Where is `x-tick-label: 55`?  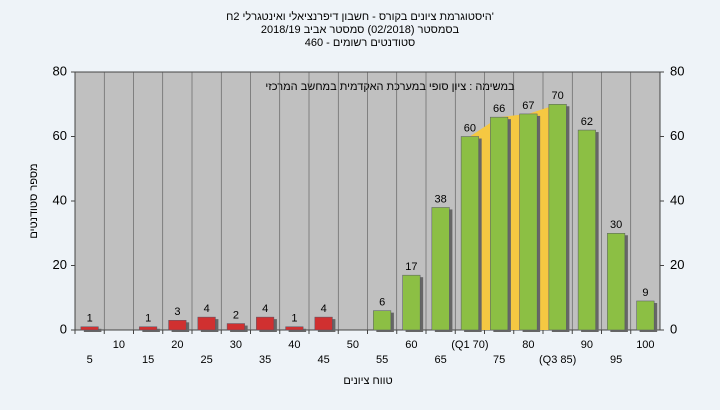 x-tick-label: 55 is located at coordinates (382, 360).